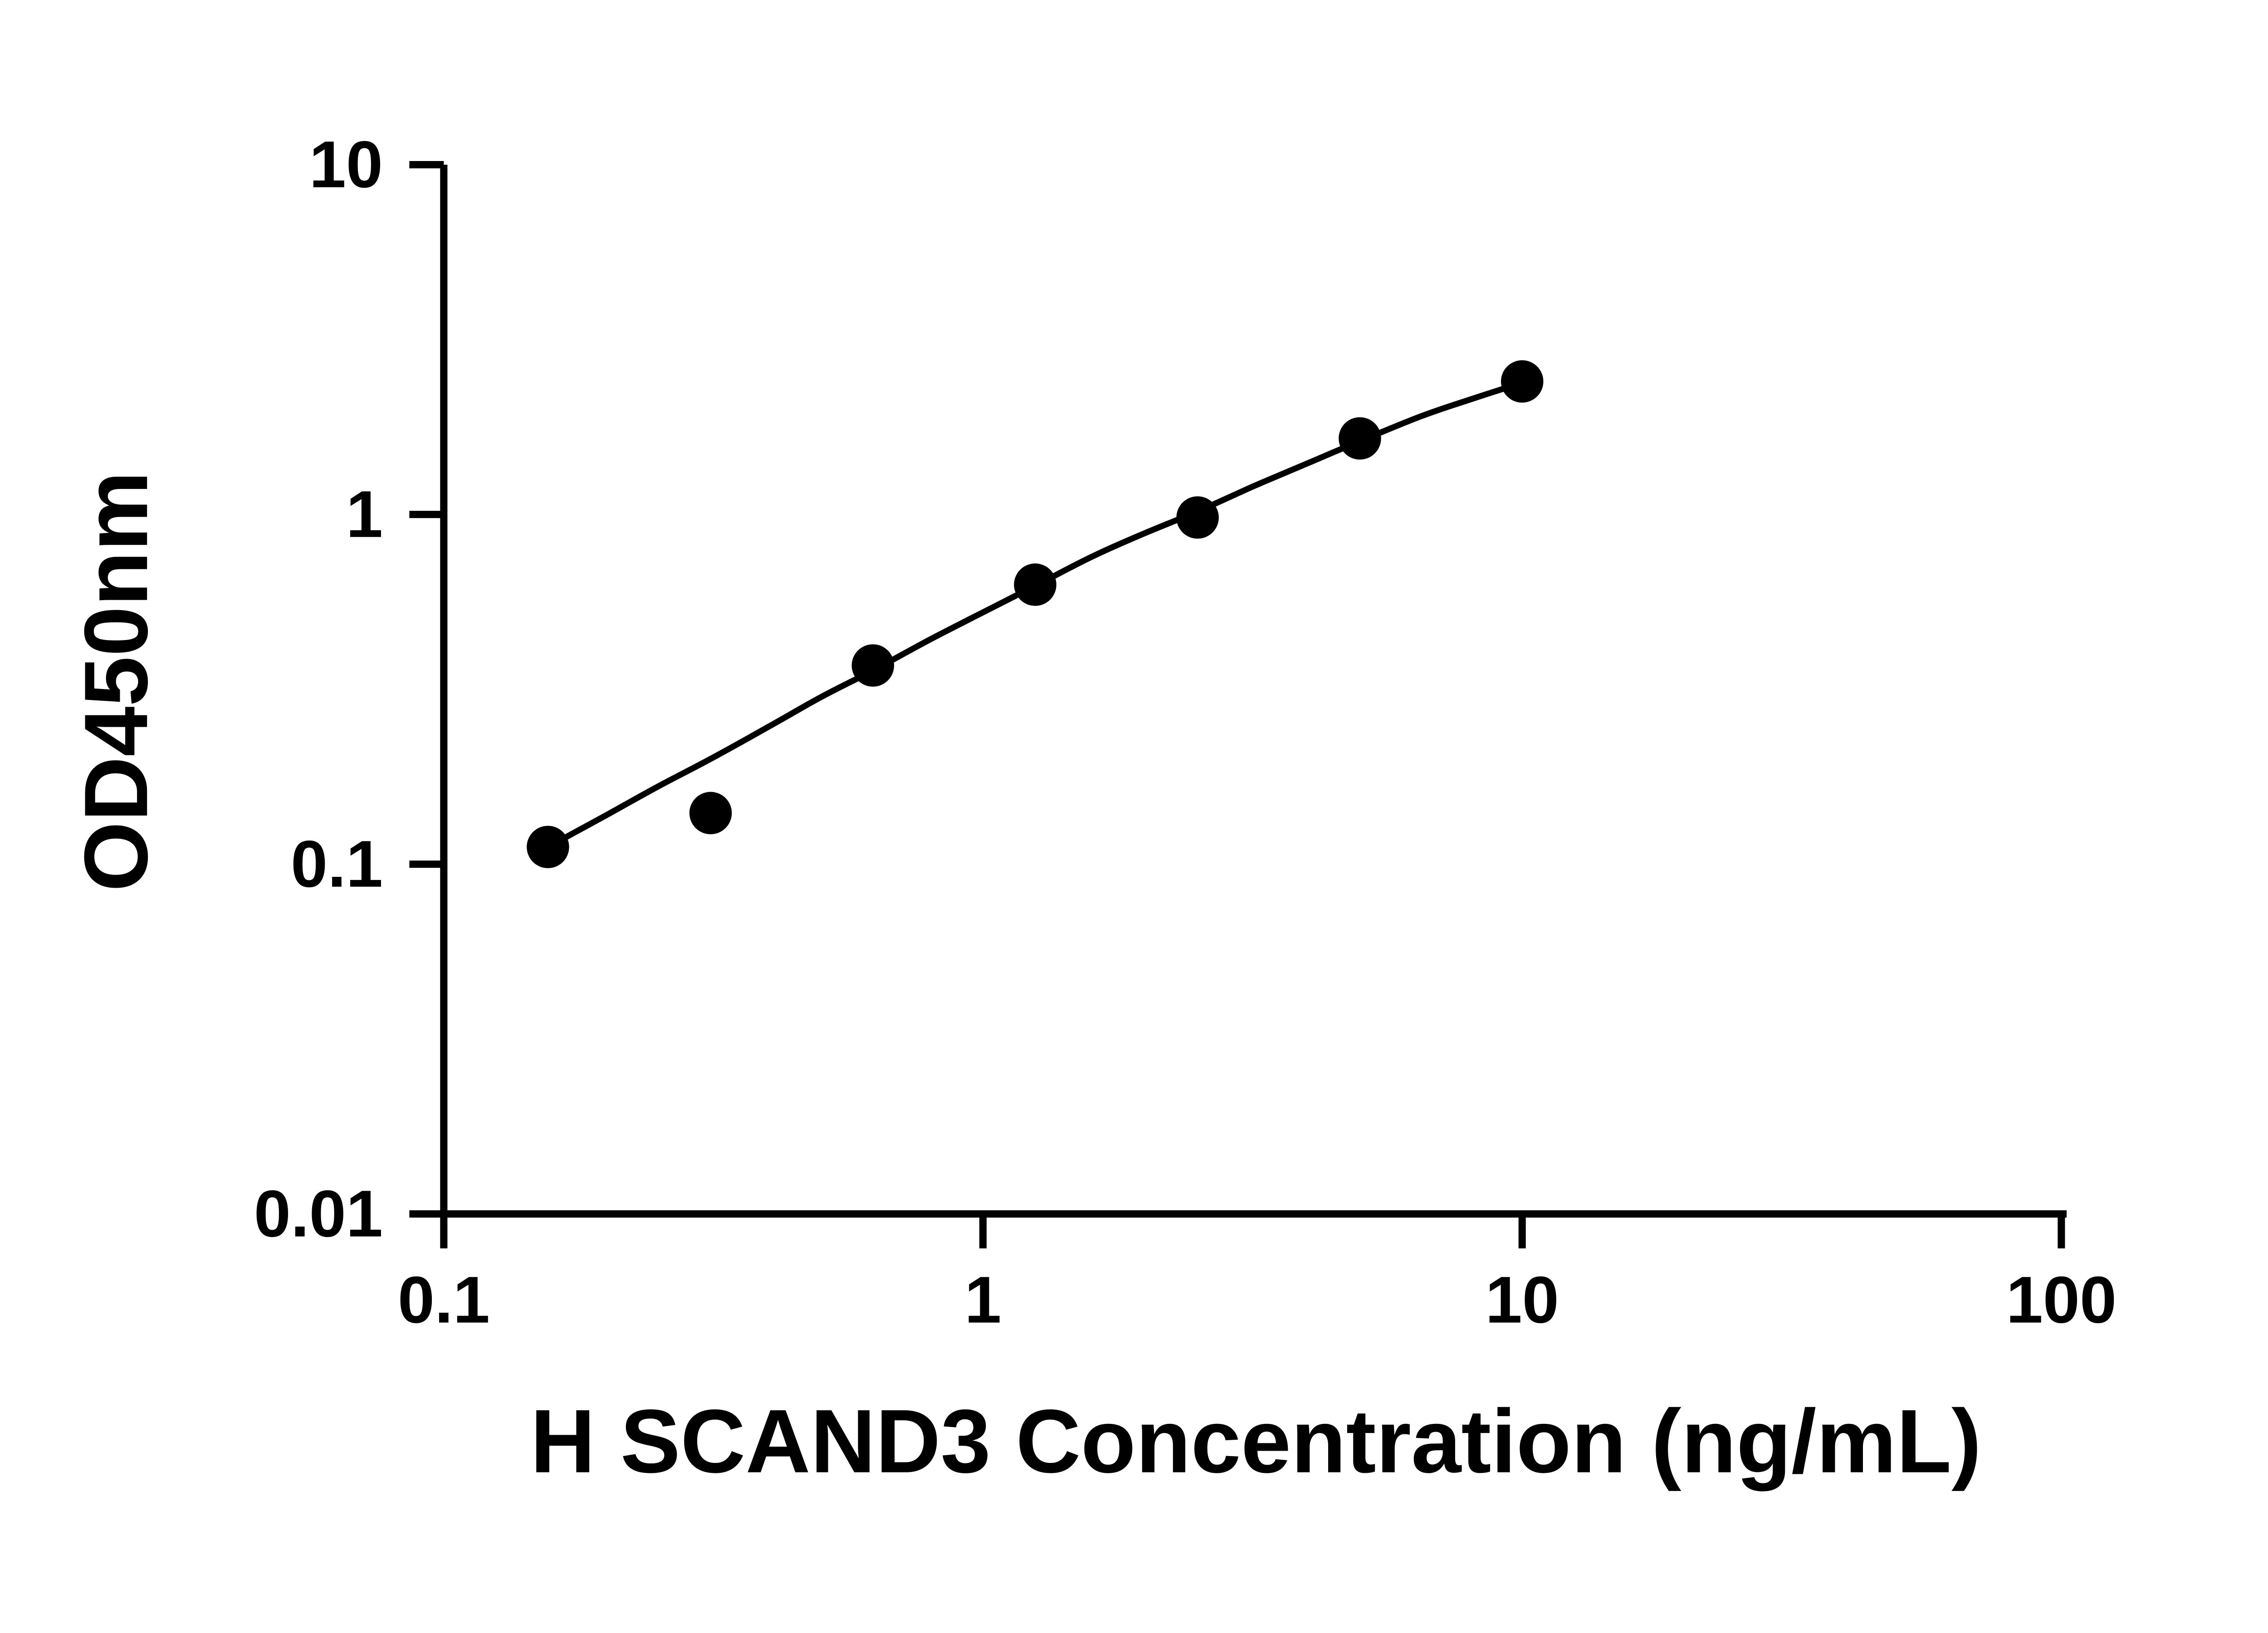 This screenshot has height=1633, width=2268. Describe the element at coordinates (444, 1300) in the screenshot. I see `x-tick-label: 0.1` at that location.